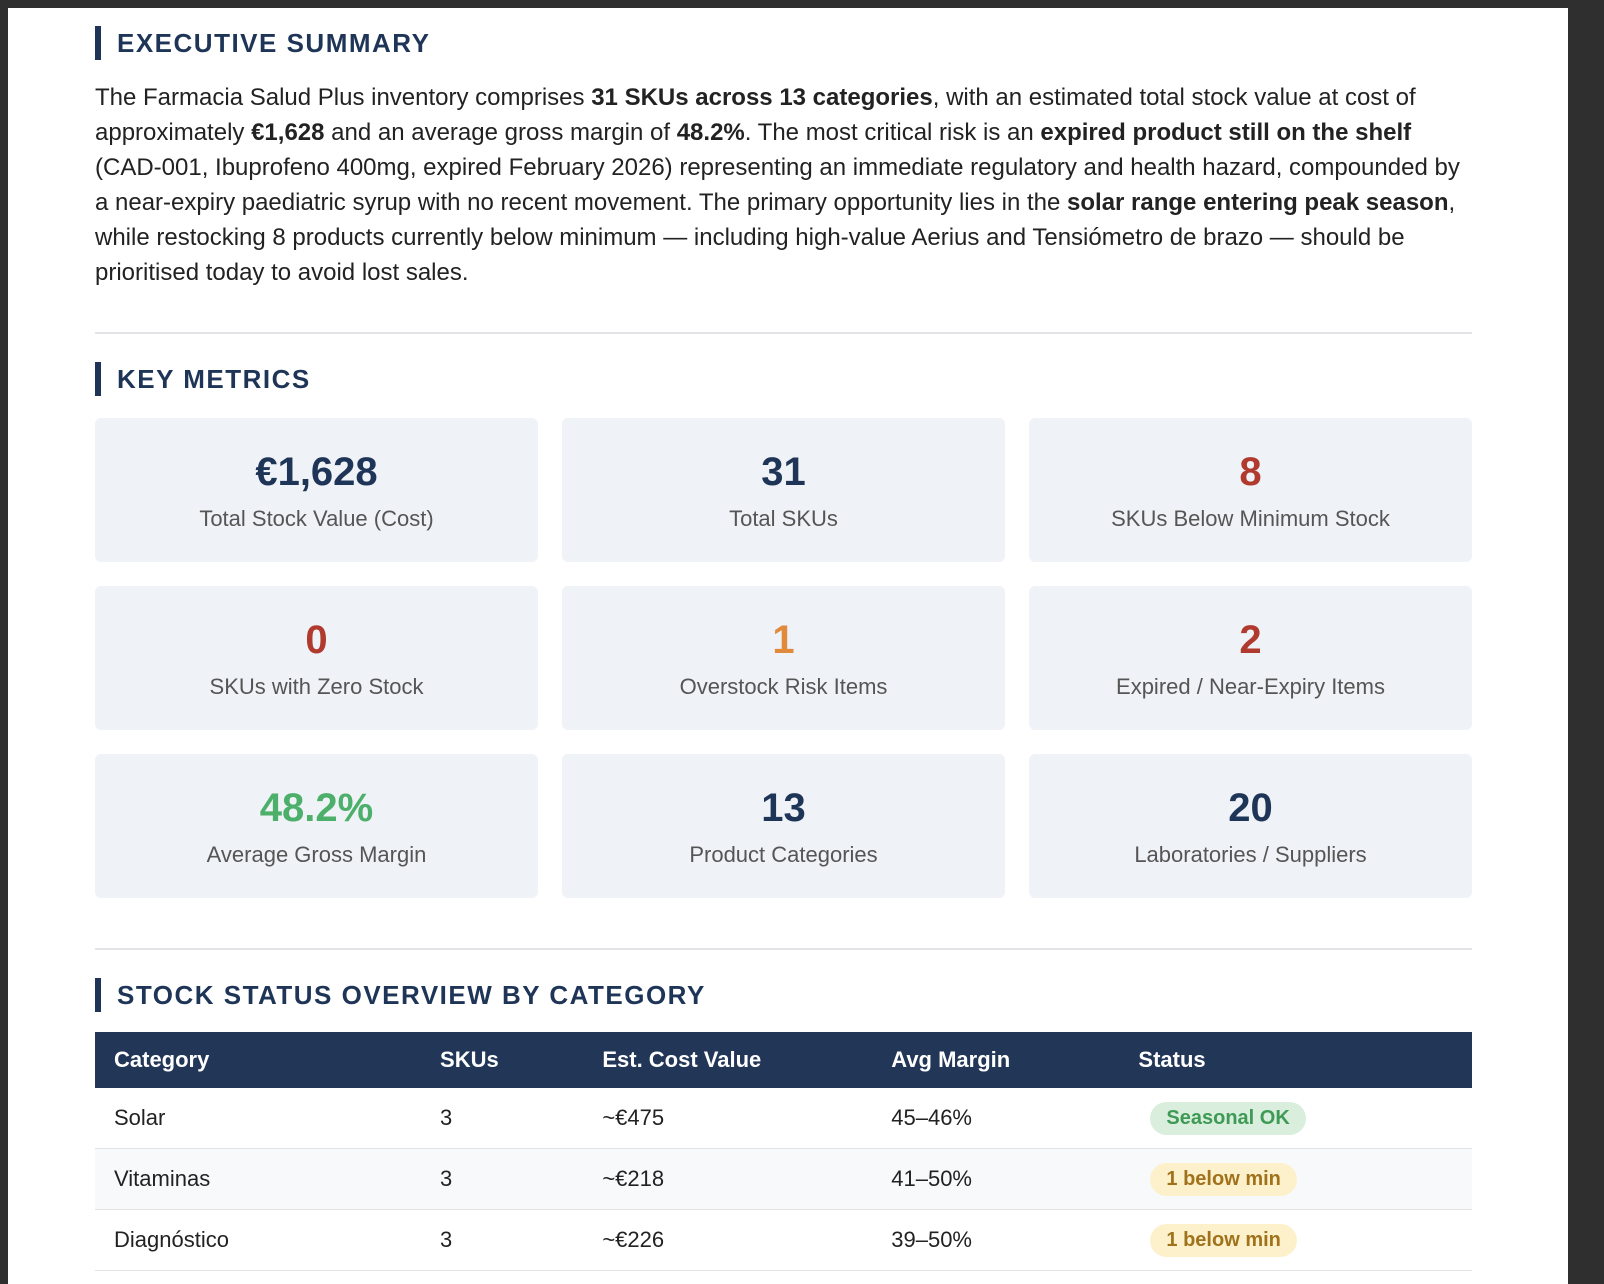 The image size is (1604, 1284). I want to click on metric-card: 0 SKUs with Zero Stock, so click(316, 658).